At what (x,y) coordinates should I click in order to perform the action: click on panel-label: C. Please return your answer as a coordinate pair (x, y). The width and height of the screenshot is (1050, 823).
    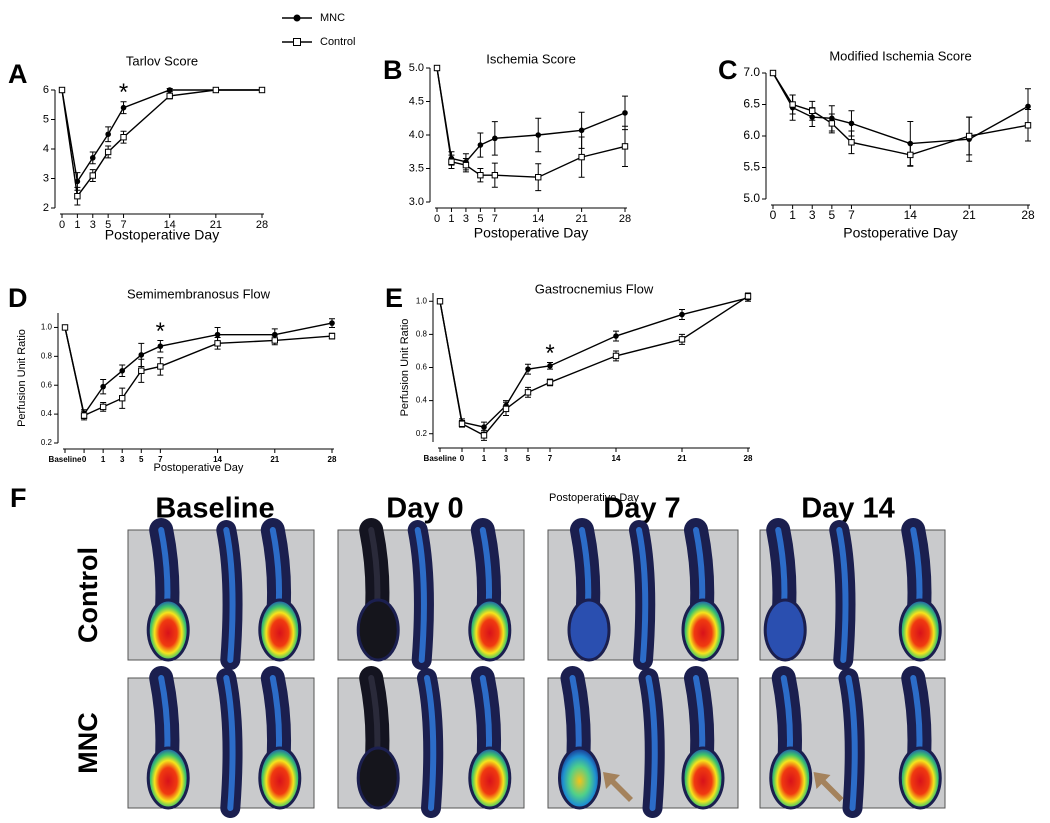
    Looking at the image, I should click on (728, 70).